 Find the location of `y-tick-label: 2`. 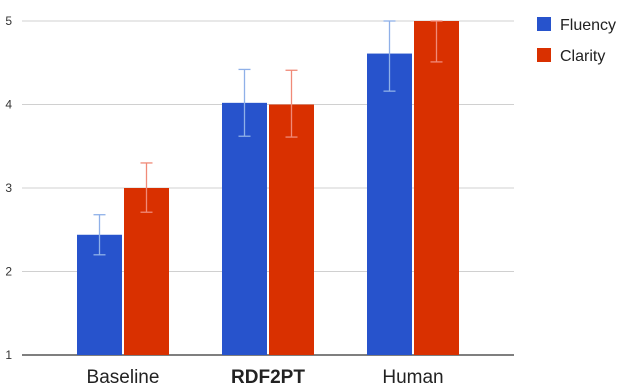

y-tick-label: 2 is located at coordinates (8, 272).